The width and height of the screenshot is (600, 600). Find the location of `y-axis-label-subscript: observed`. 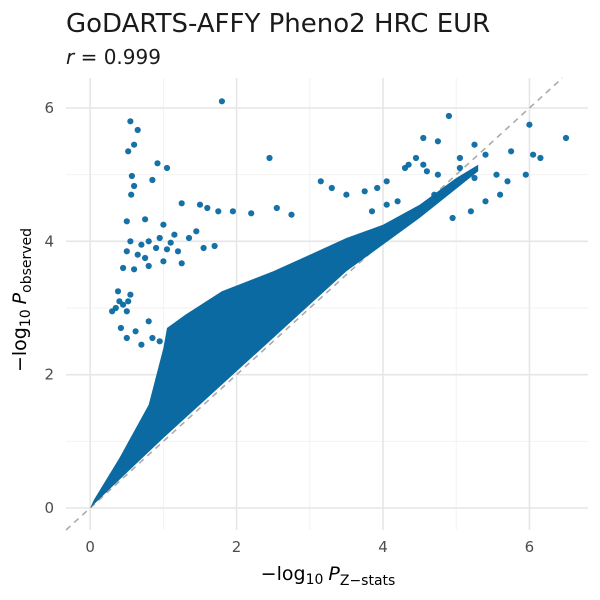

y-axis-label-subscript: observed is located at coordinates (27, 260).